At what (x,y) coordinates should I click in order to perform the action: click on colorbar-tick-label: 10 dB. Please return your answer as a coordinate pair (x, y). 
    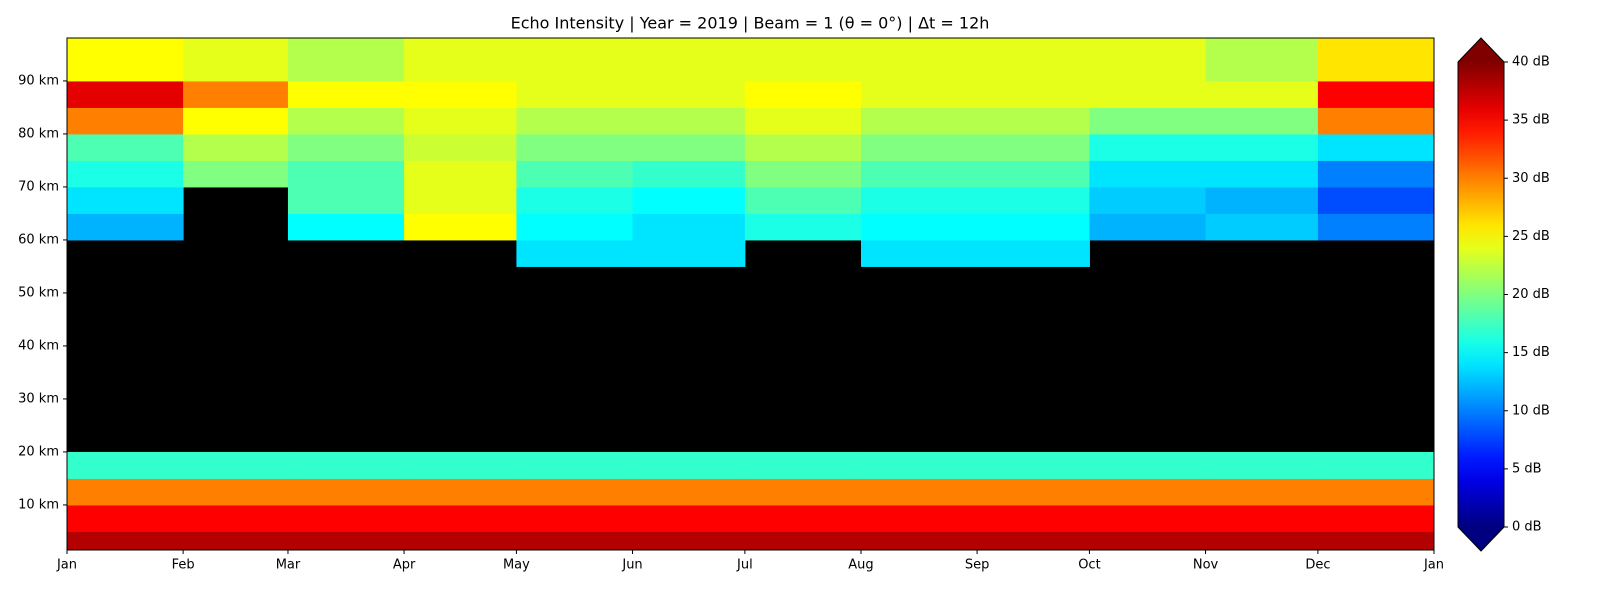
    Looking at the image, I should click on (1531, 410).